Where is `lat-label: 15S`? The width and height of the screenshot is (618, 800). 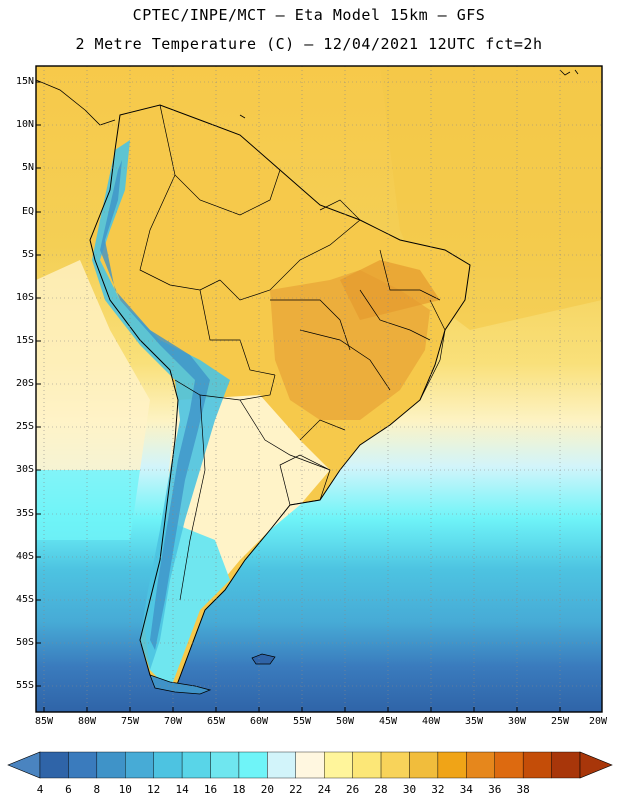 lat-label: 15S is located at coordinates (24, 340).